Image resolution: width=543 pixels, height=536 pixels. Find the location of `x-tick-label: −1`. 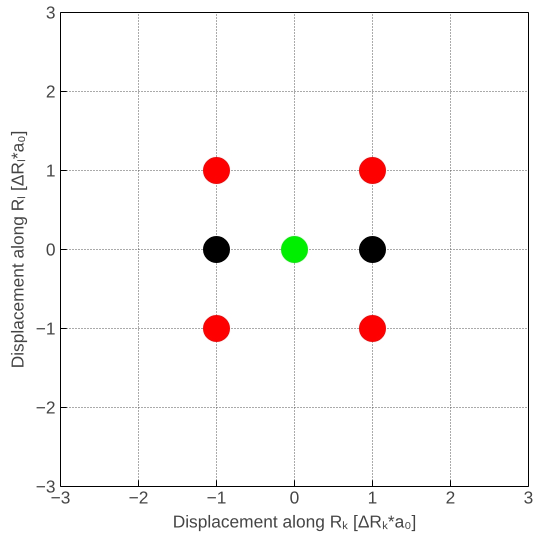

x-tick-label: −1 is located at coordinates (216, 498).